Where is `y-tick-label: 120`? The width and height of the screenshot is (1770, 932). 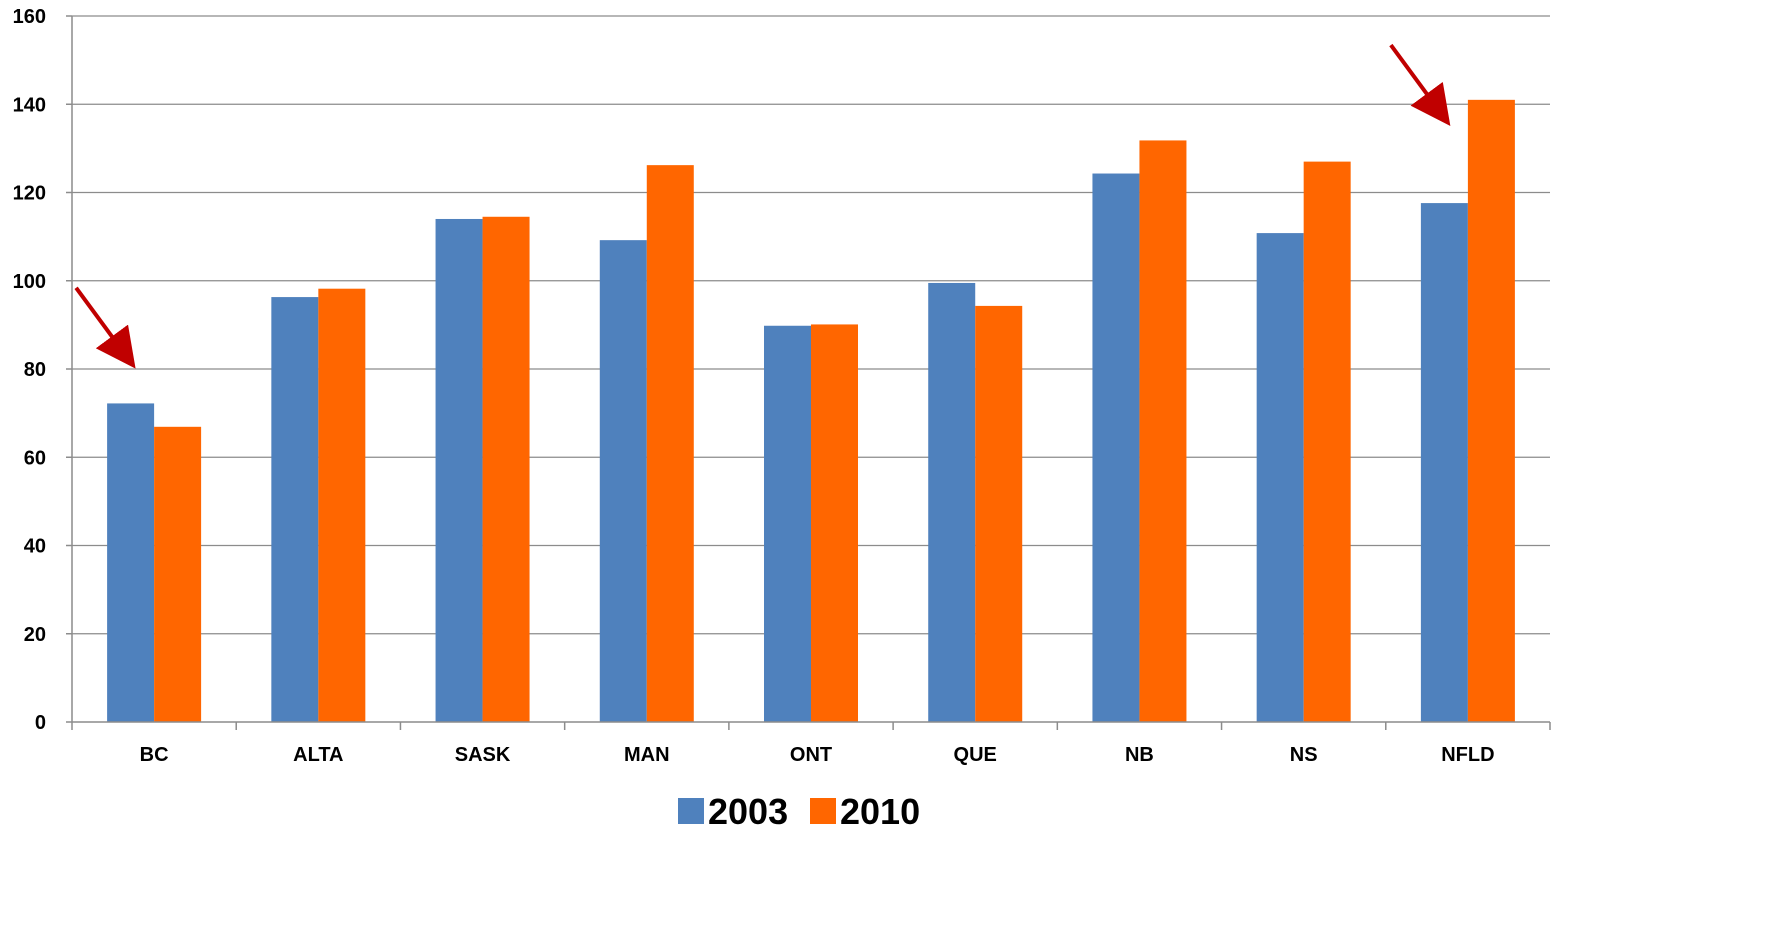 y-tick-label: 120 is located at coordinates (29, 194).